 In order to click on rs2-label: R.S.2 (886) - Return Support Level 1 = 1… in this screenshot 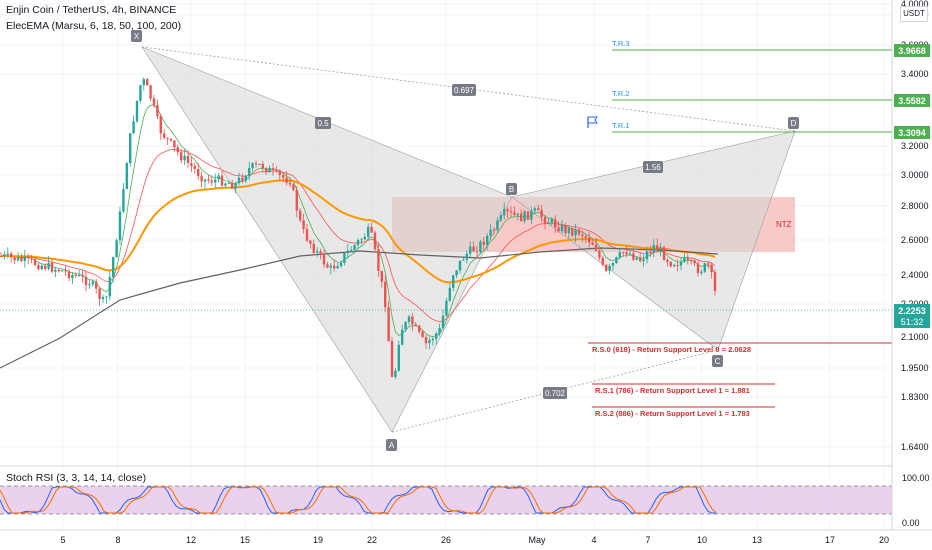, I will do `click(672, 413)`.